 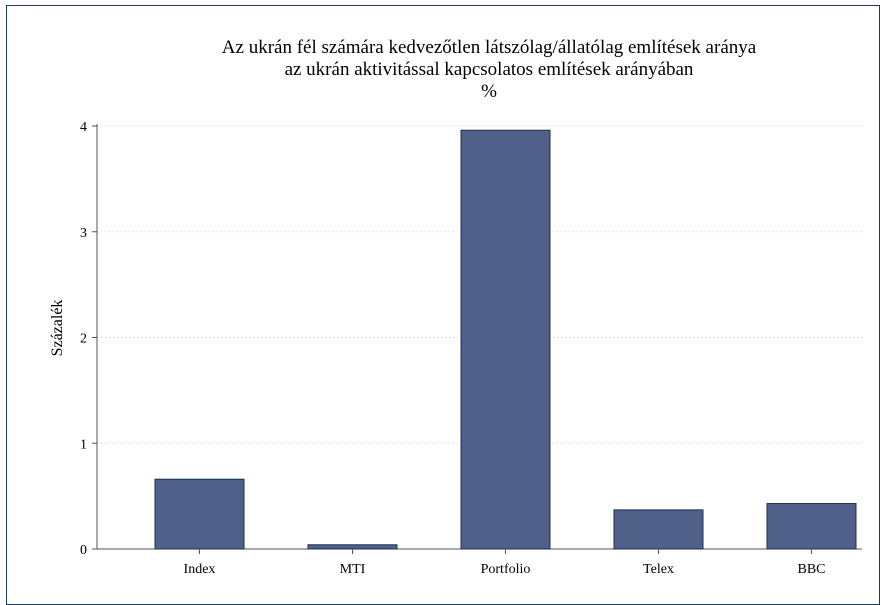 What do you see at coordinates (489, 91) in the screenshot?
I see `title-line-3: %` at bounding box center [489, 91].